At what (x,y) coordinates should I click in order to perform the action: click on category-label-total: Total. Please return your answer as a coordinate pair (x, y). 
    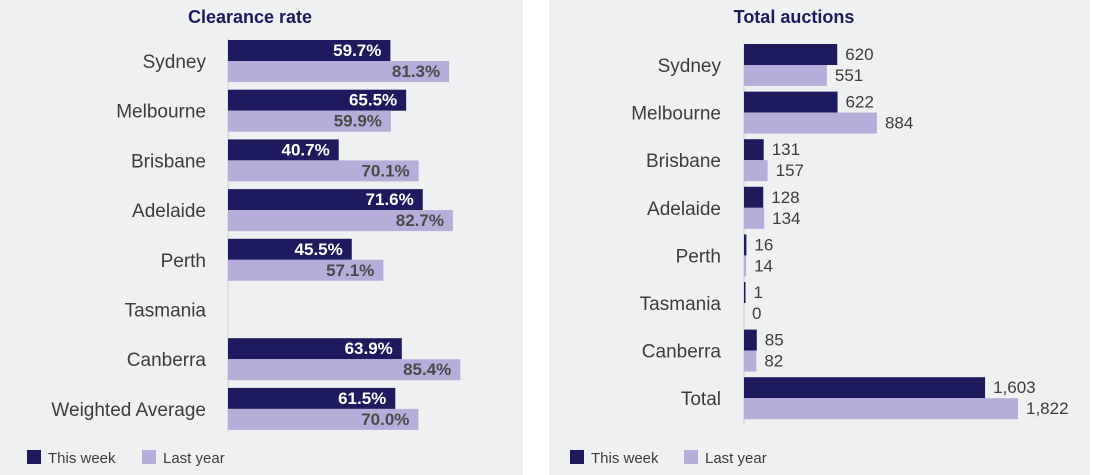
    Looking at the image, I should click on (701, 399).